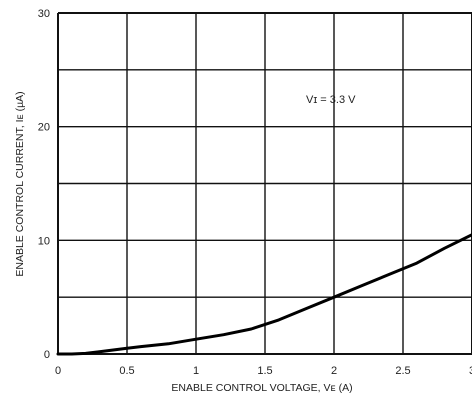 This screenshot has width=472, height=396. I want to click on y-tick-label: 30, so click(44, 14).